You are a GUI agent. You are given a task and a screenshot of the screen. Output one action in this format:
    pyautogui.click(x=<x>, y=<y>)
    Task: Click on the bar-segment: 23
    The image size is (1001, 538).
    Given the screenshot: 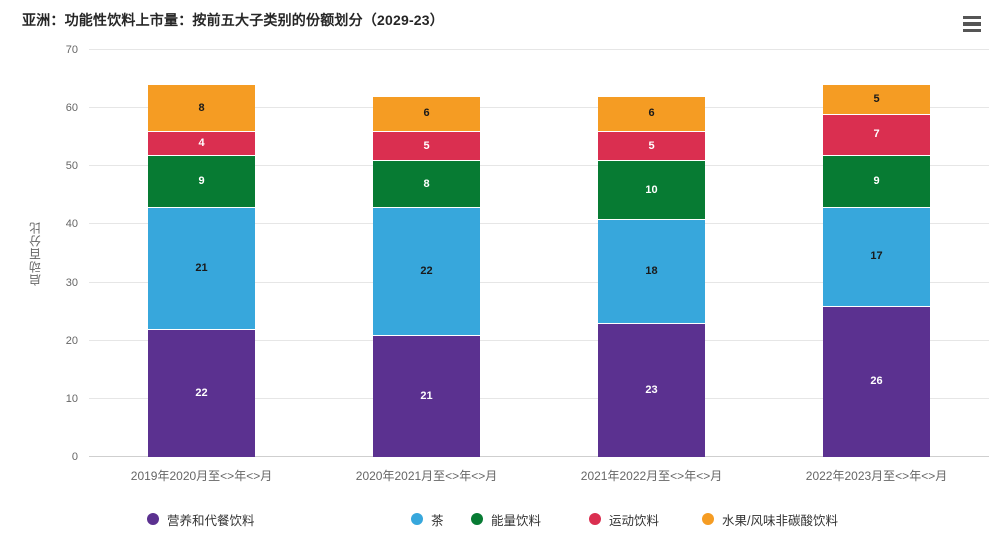 What is the action you would take?
    pyautogui.click(x=651, y=390)
    